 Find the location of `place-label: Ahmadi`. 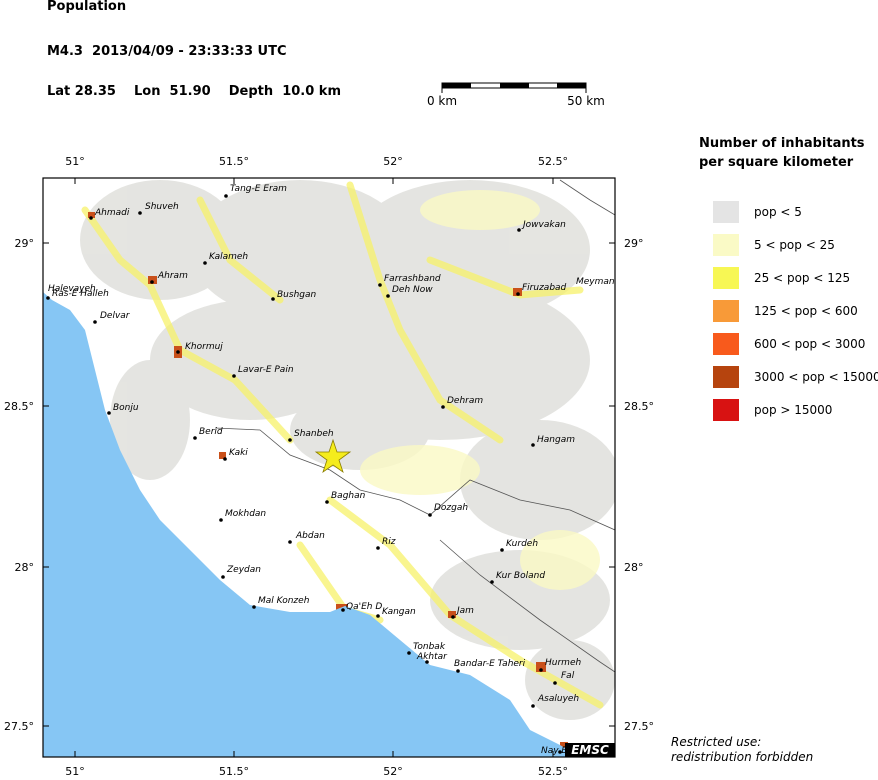

place-label: Ahmadi is located at coordinates (112, 213).